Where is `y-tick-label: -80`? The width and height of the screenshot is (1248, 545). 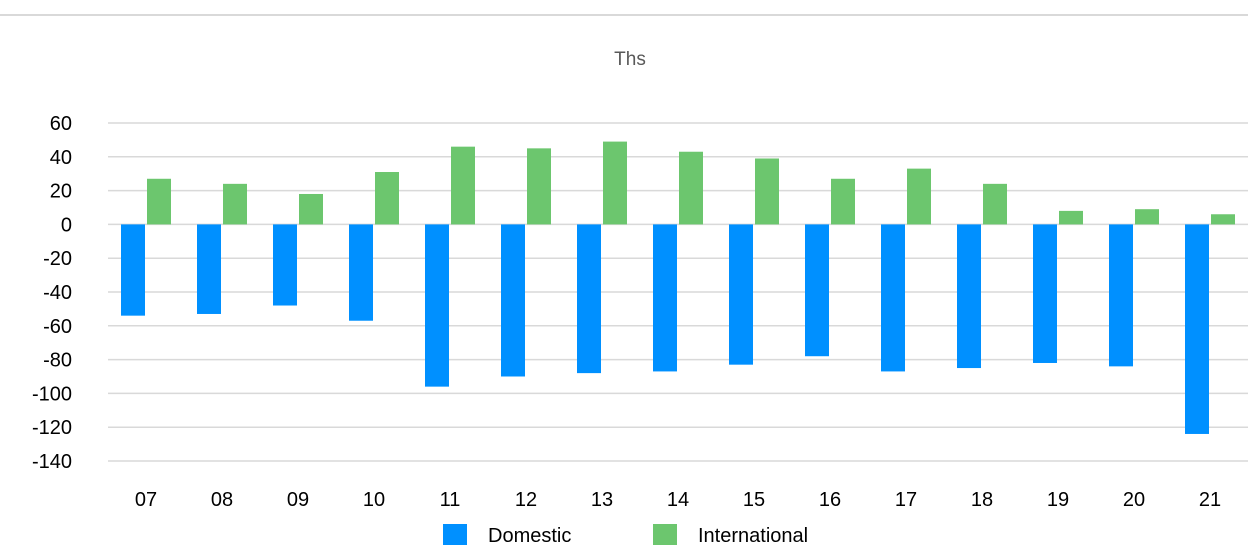 y-tick-label: -80 is located at coordinates (57, 361).